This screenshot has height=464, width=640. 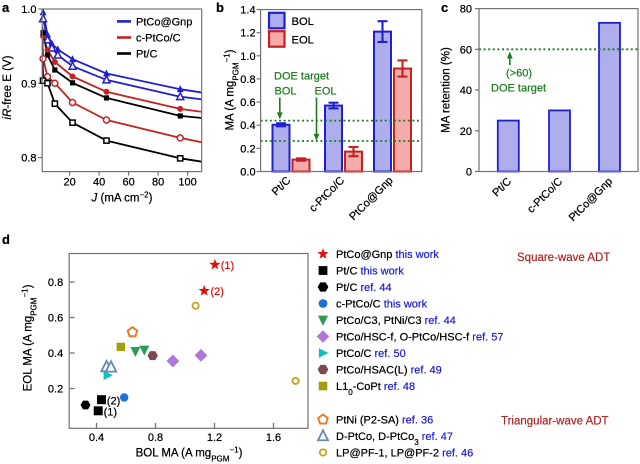 What do you see at coordinates (364, 288) in the screenshot?
I see `svg-text: Pt/C ref. 44` at bounding box center [364, 288].